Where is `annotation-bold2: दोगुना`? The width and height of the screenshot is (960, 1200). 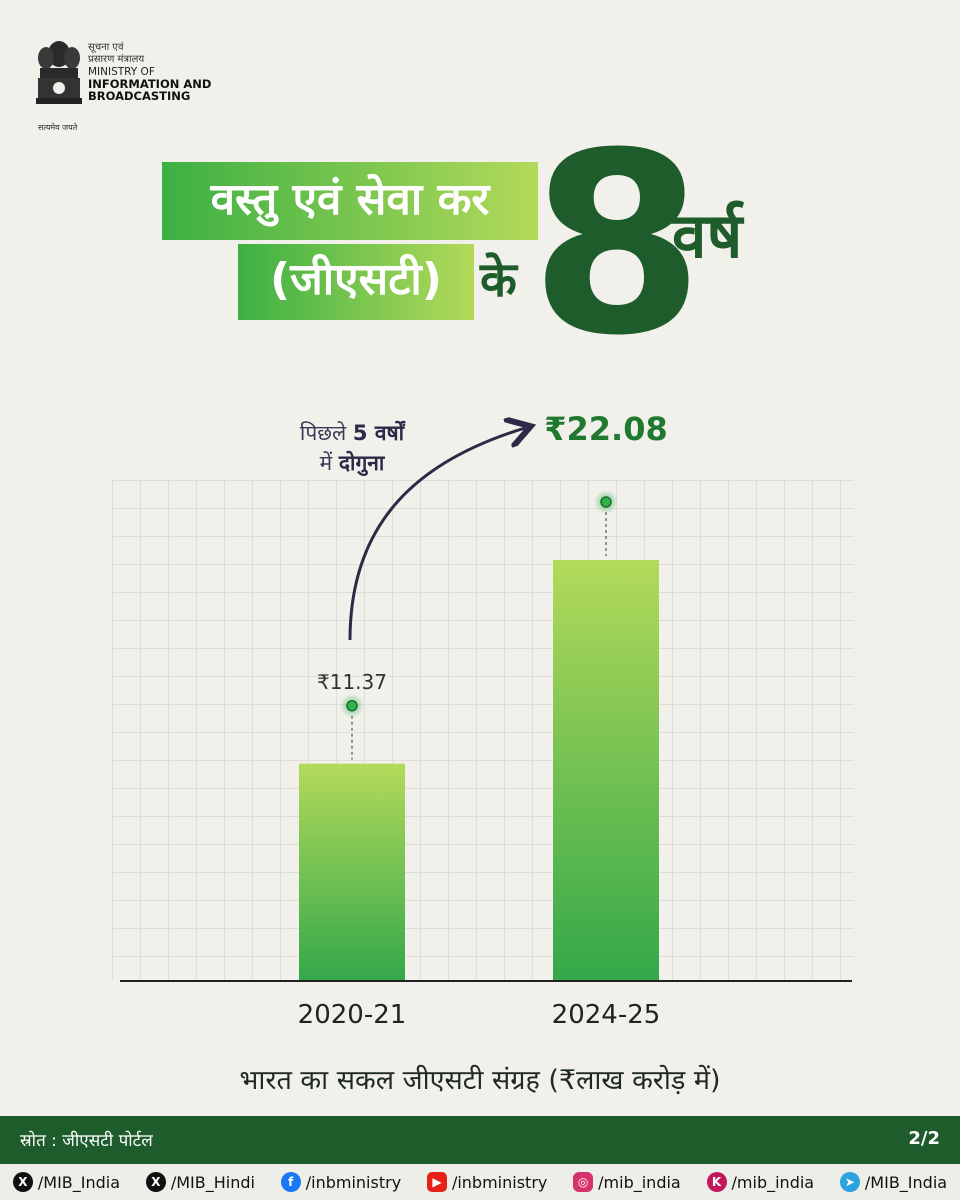
annotation-bold2: दोगुना is located at coordinates (361, 463).